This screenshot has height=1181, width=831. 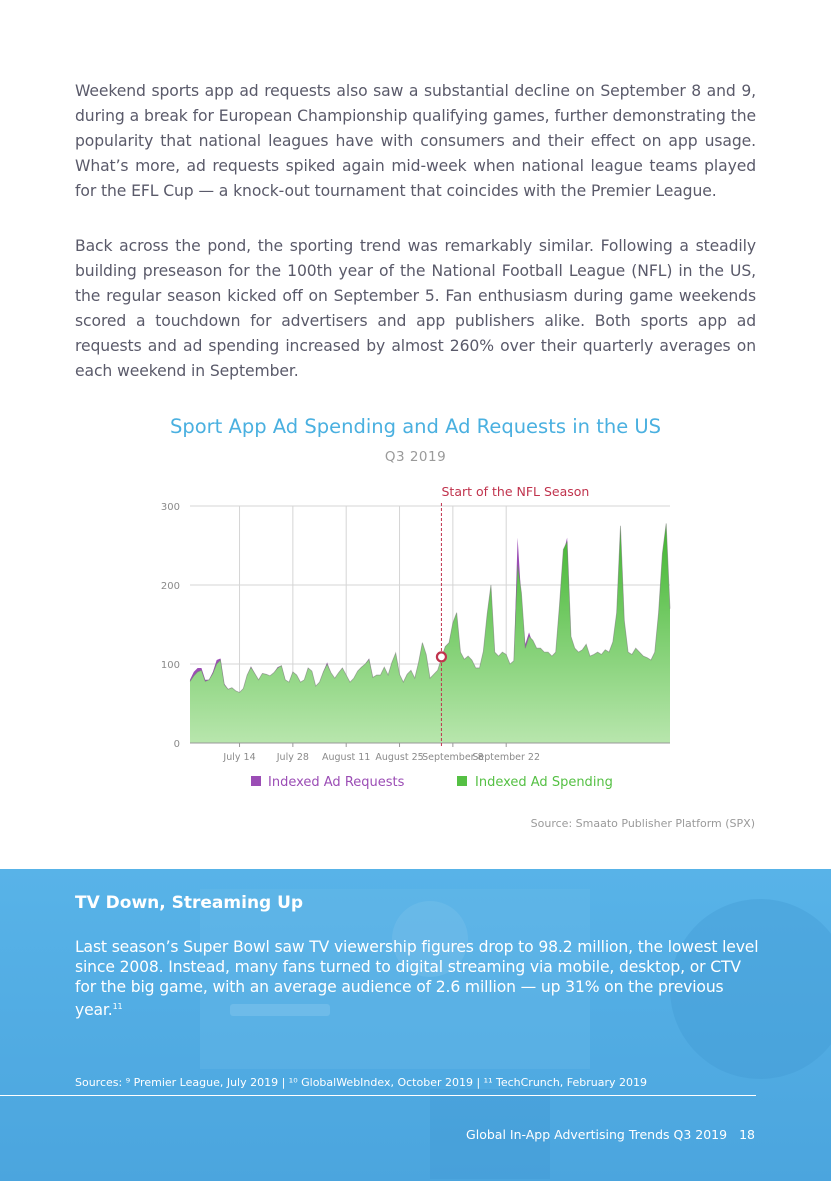 I want to click on nfl-season-annotation-label: Start of the NFL Season, so click(x=515, y=491).